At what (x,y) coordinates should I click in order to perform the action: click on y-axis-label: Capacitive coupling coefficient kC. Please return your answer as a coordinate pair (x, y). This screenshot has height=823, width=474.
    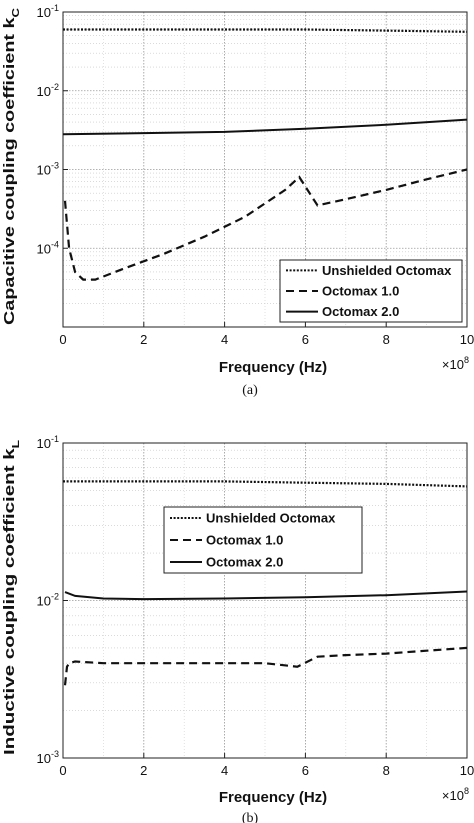
    Looking at the image, I should click on (11, 166).